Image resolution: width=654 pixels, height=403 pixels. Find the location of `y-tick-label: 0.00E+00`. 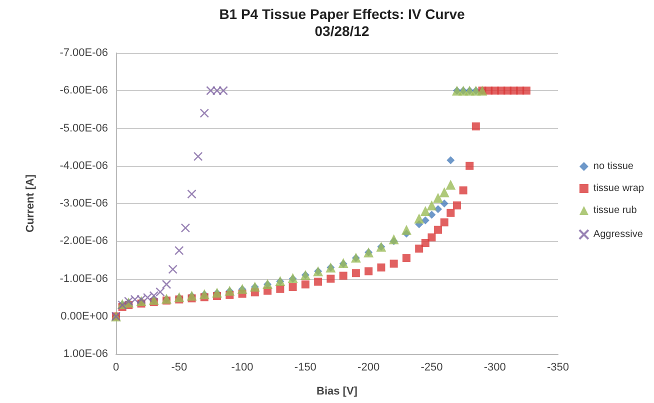

y-tick-label: 0.00E+00 is located at coordinates (84, 316).